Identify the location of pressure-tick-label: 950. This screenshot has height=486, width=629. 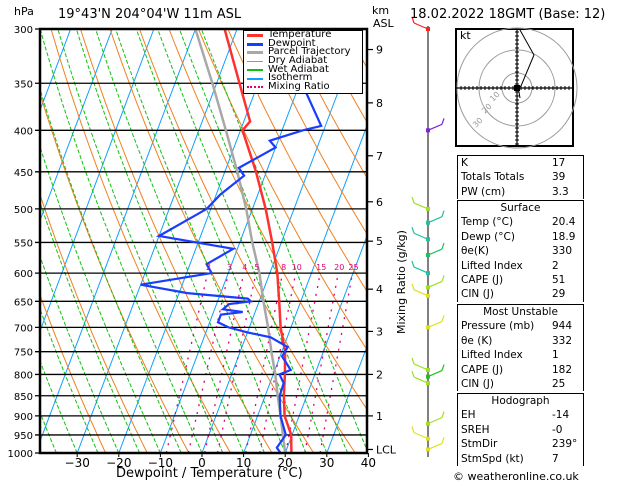
(23, 436).